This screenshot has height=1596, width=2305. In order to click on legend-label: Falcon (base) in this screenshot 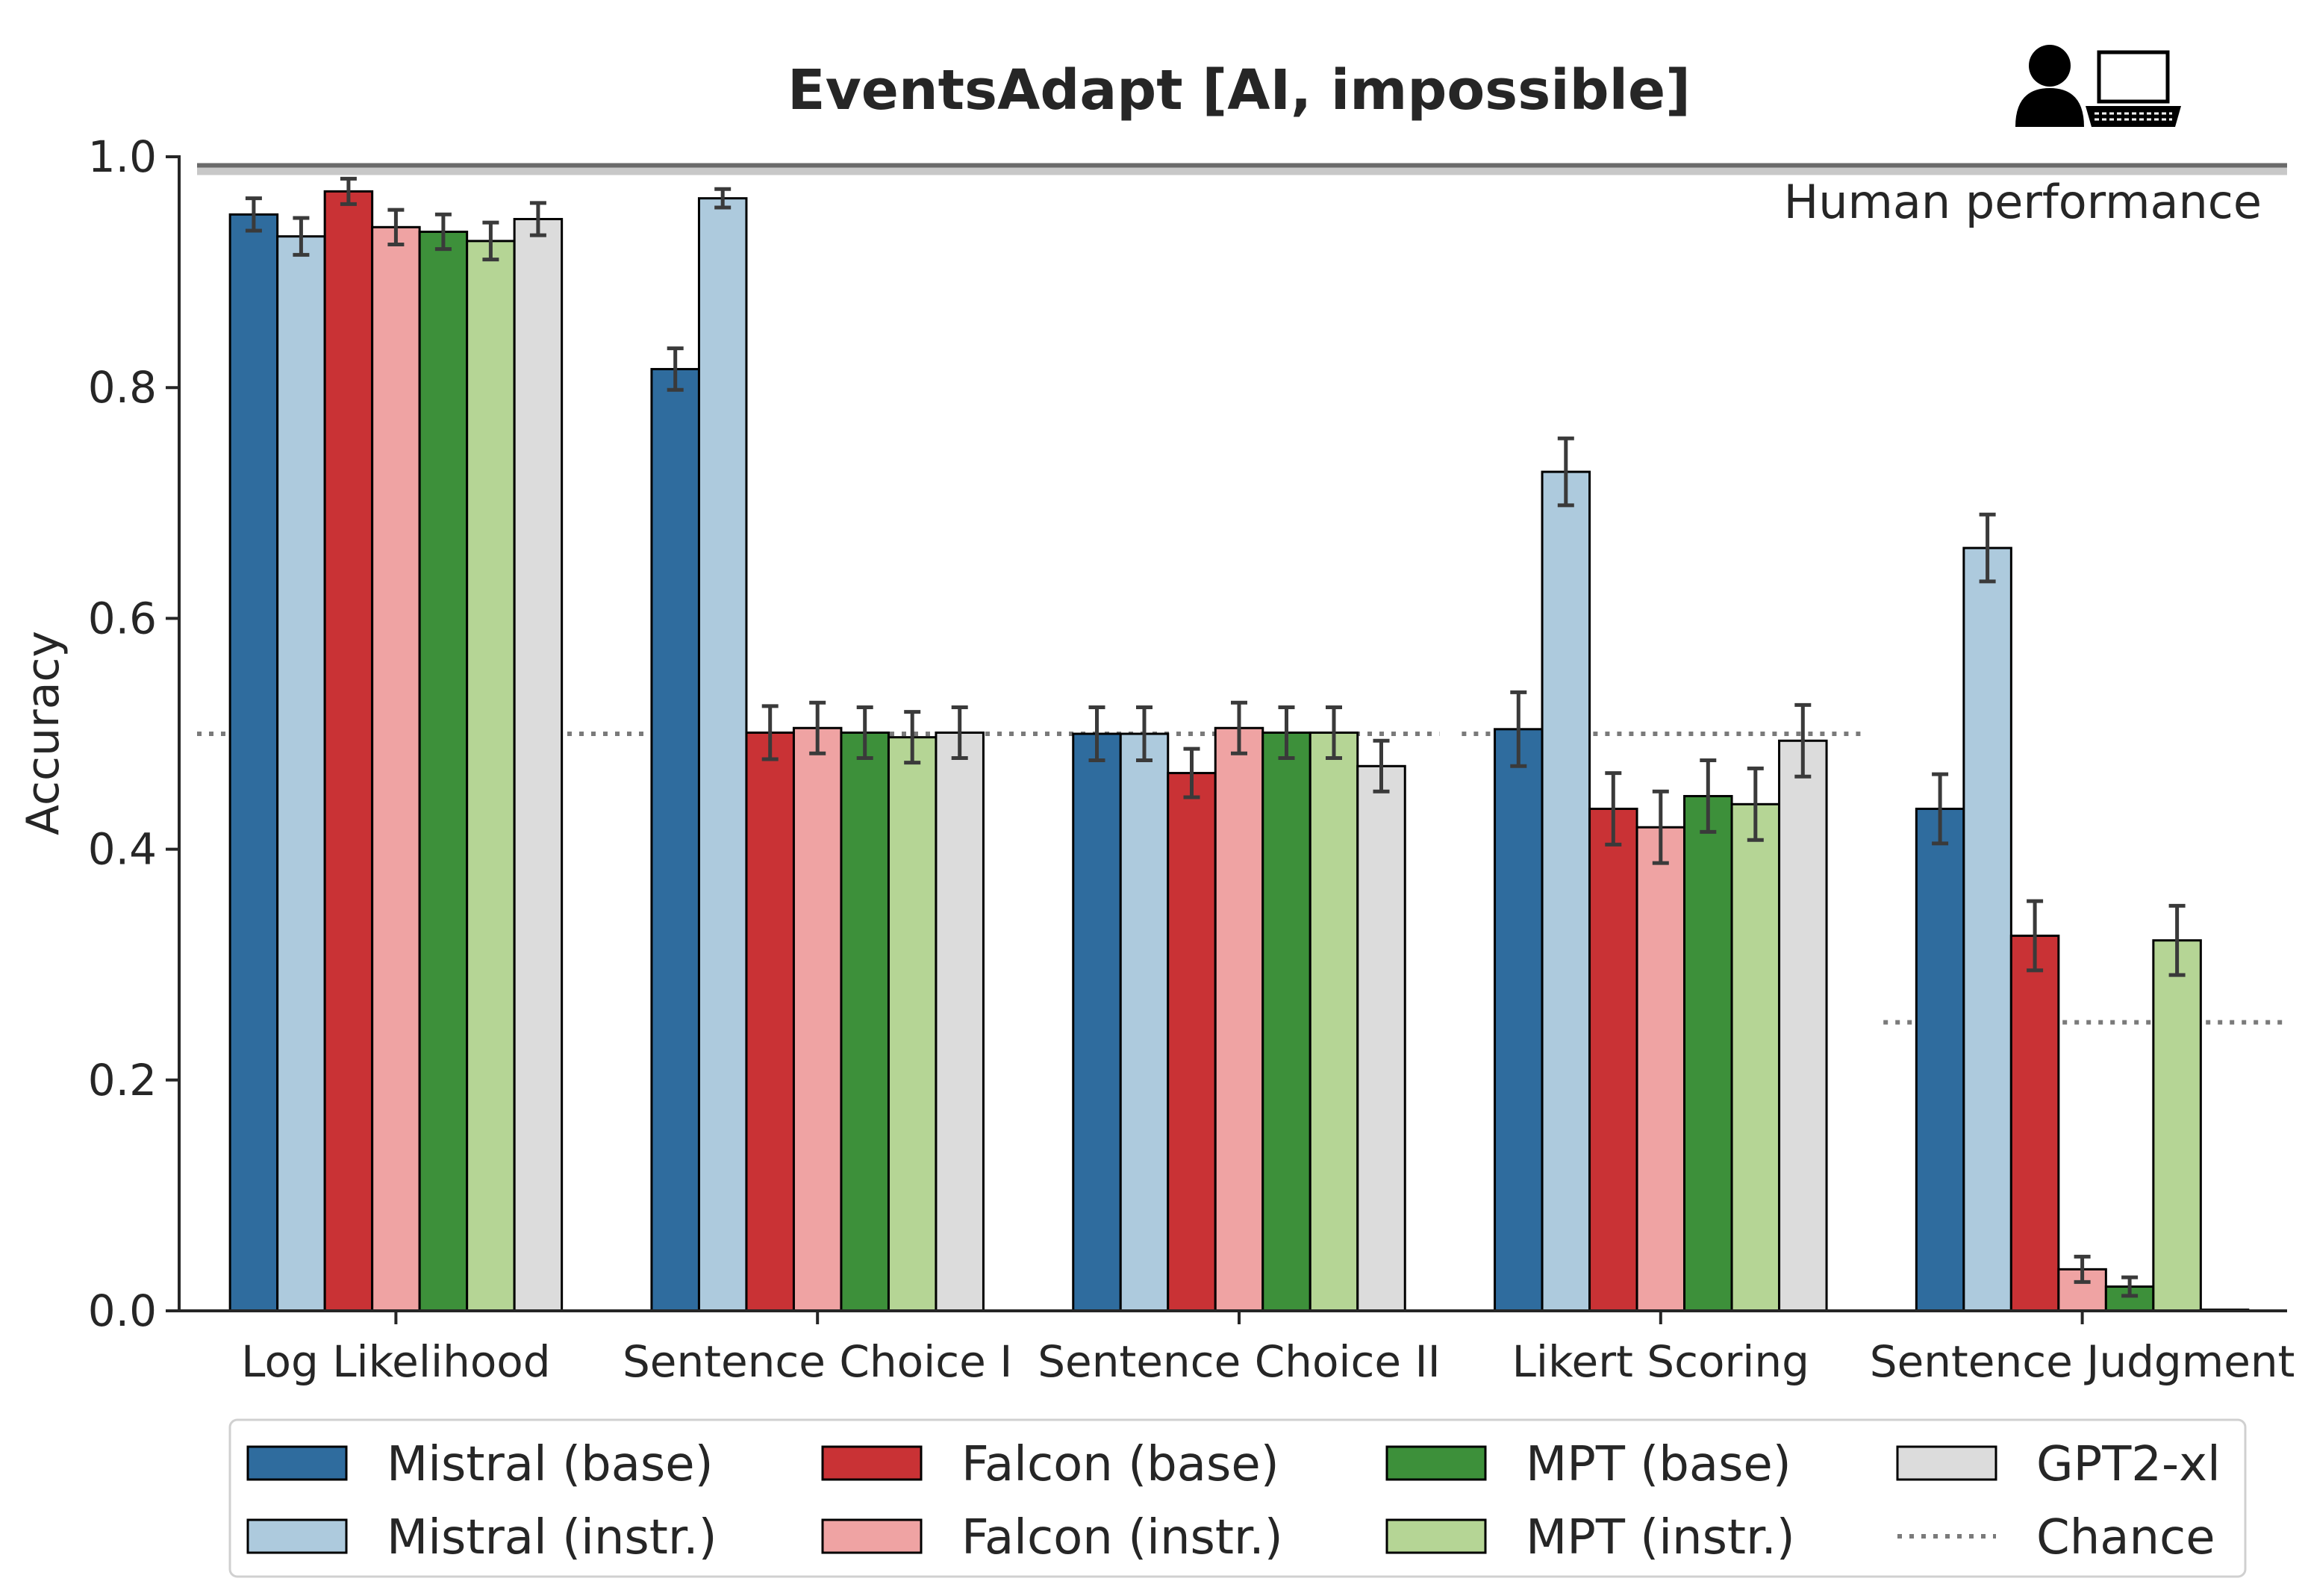, I will do `click(1120, 1464)`.